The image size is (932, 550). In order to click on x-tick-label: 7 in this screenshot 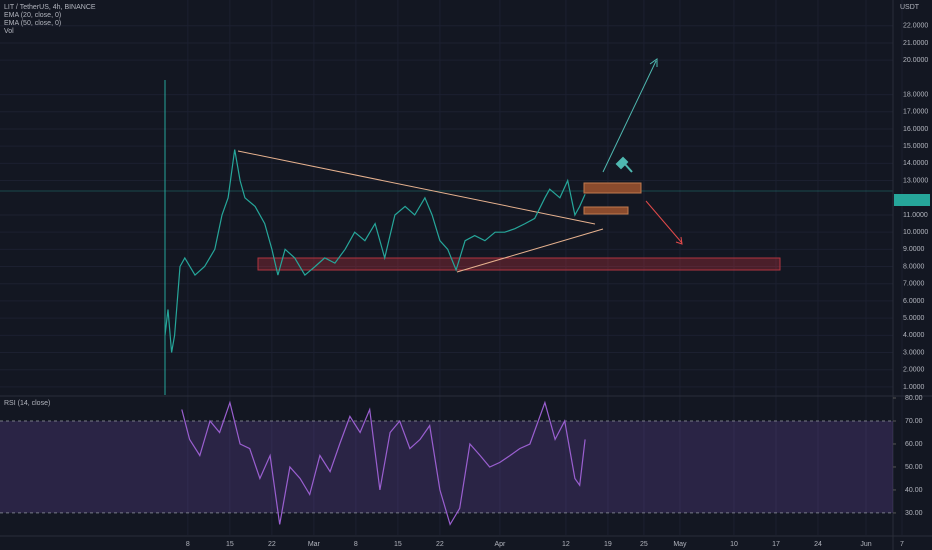, I will do `click(902, 544)`.